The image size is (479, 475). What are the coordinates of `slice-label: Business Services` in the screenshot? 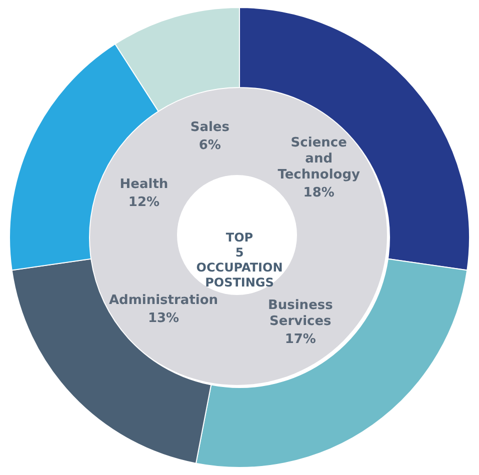 It's located at (301, 314).